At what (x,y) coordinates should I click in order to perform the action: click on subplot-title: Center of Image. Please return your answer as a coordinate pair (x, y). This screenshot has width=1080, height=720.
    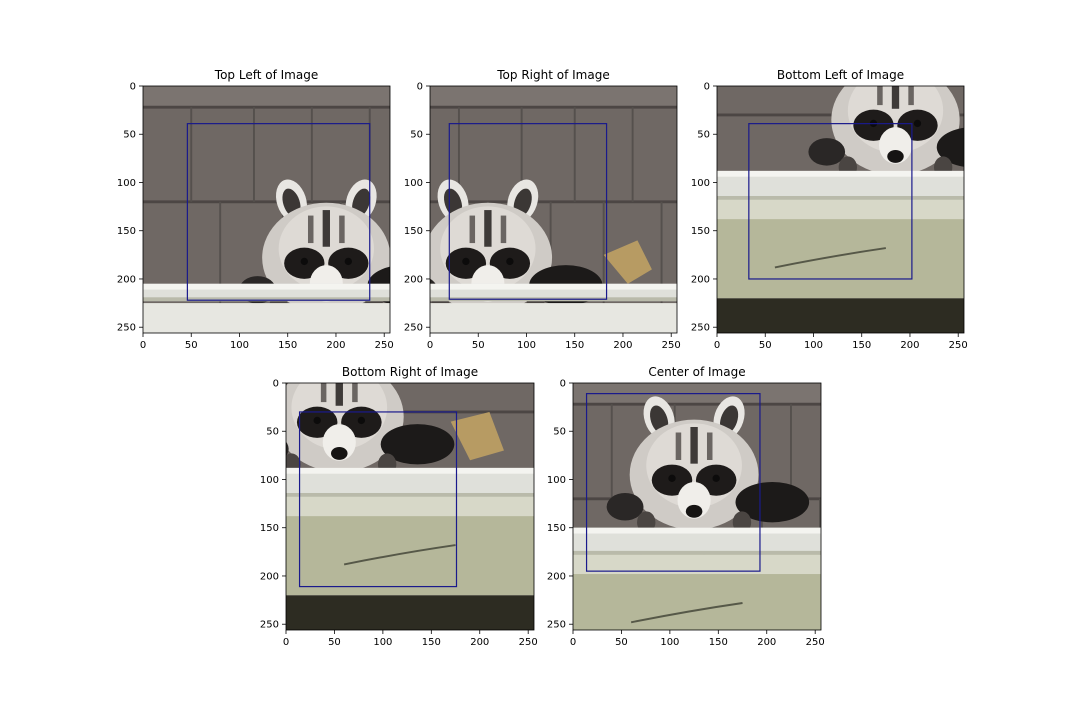
    Looking at the image, I should click on (696, 372).